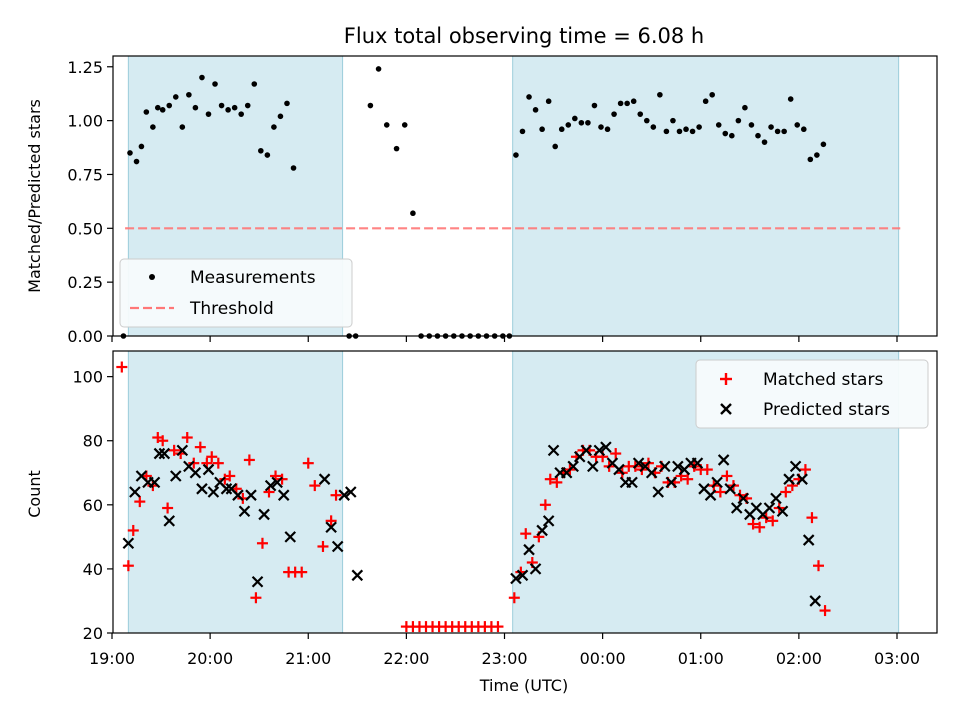 The image size is (960, 720). I want to click on y-tick-label: 0.00, so click(85, 336).